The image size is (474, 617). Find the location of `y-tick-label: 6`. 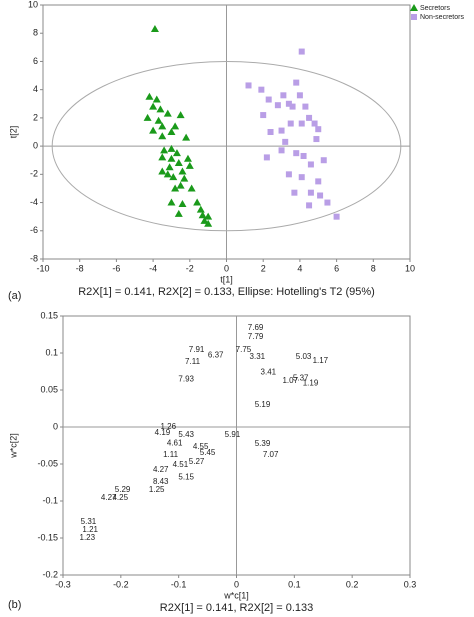

y-tick-label: 6 is located at coordinates (35, 61).